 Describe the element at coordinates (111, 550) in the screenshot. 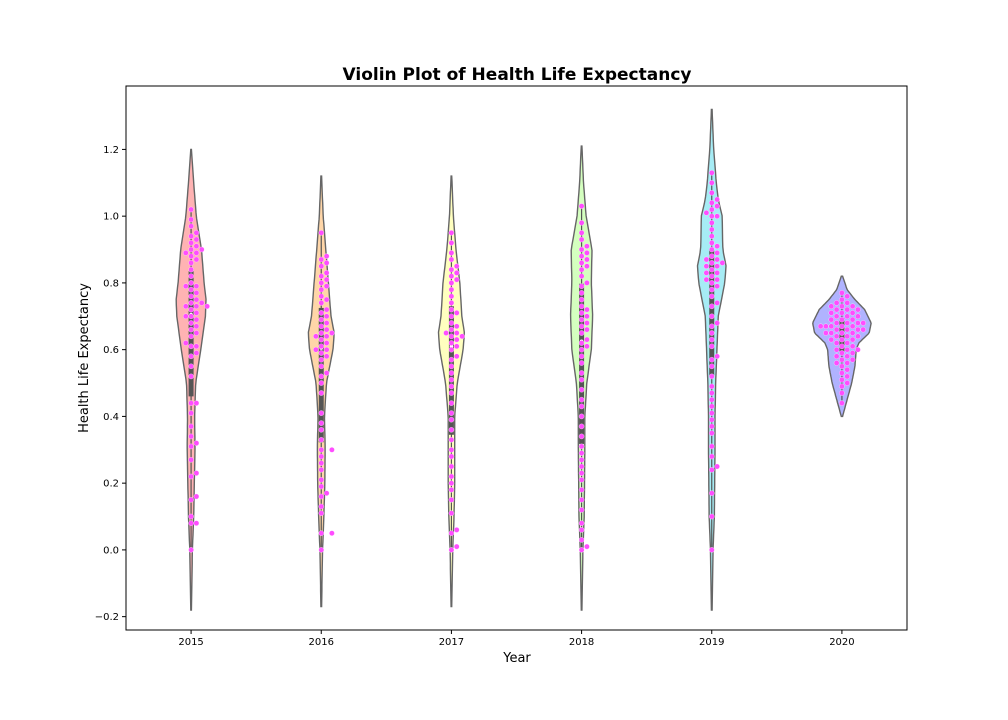

I see `y-tick-label: 0.0` at that location.